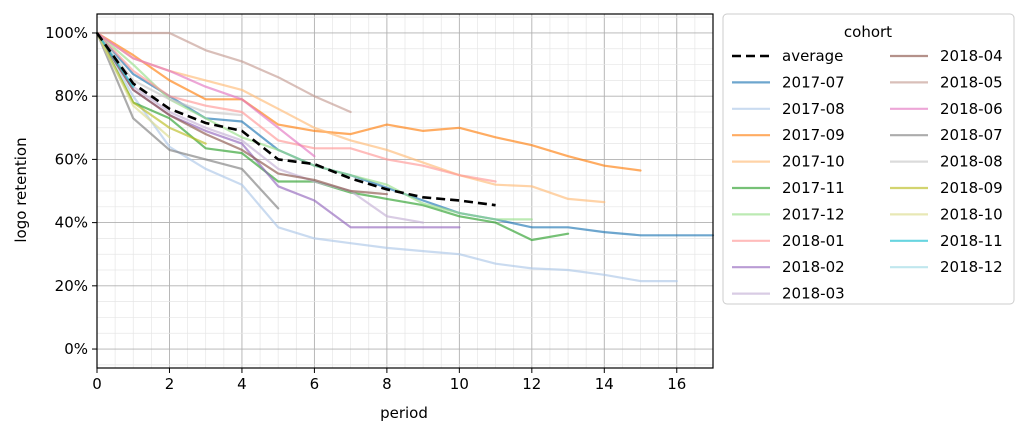 Image resolution: width=1024 pixels, height=433 pixels. I want to click on x-tick-label: 16, so click(676, 384).